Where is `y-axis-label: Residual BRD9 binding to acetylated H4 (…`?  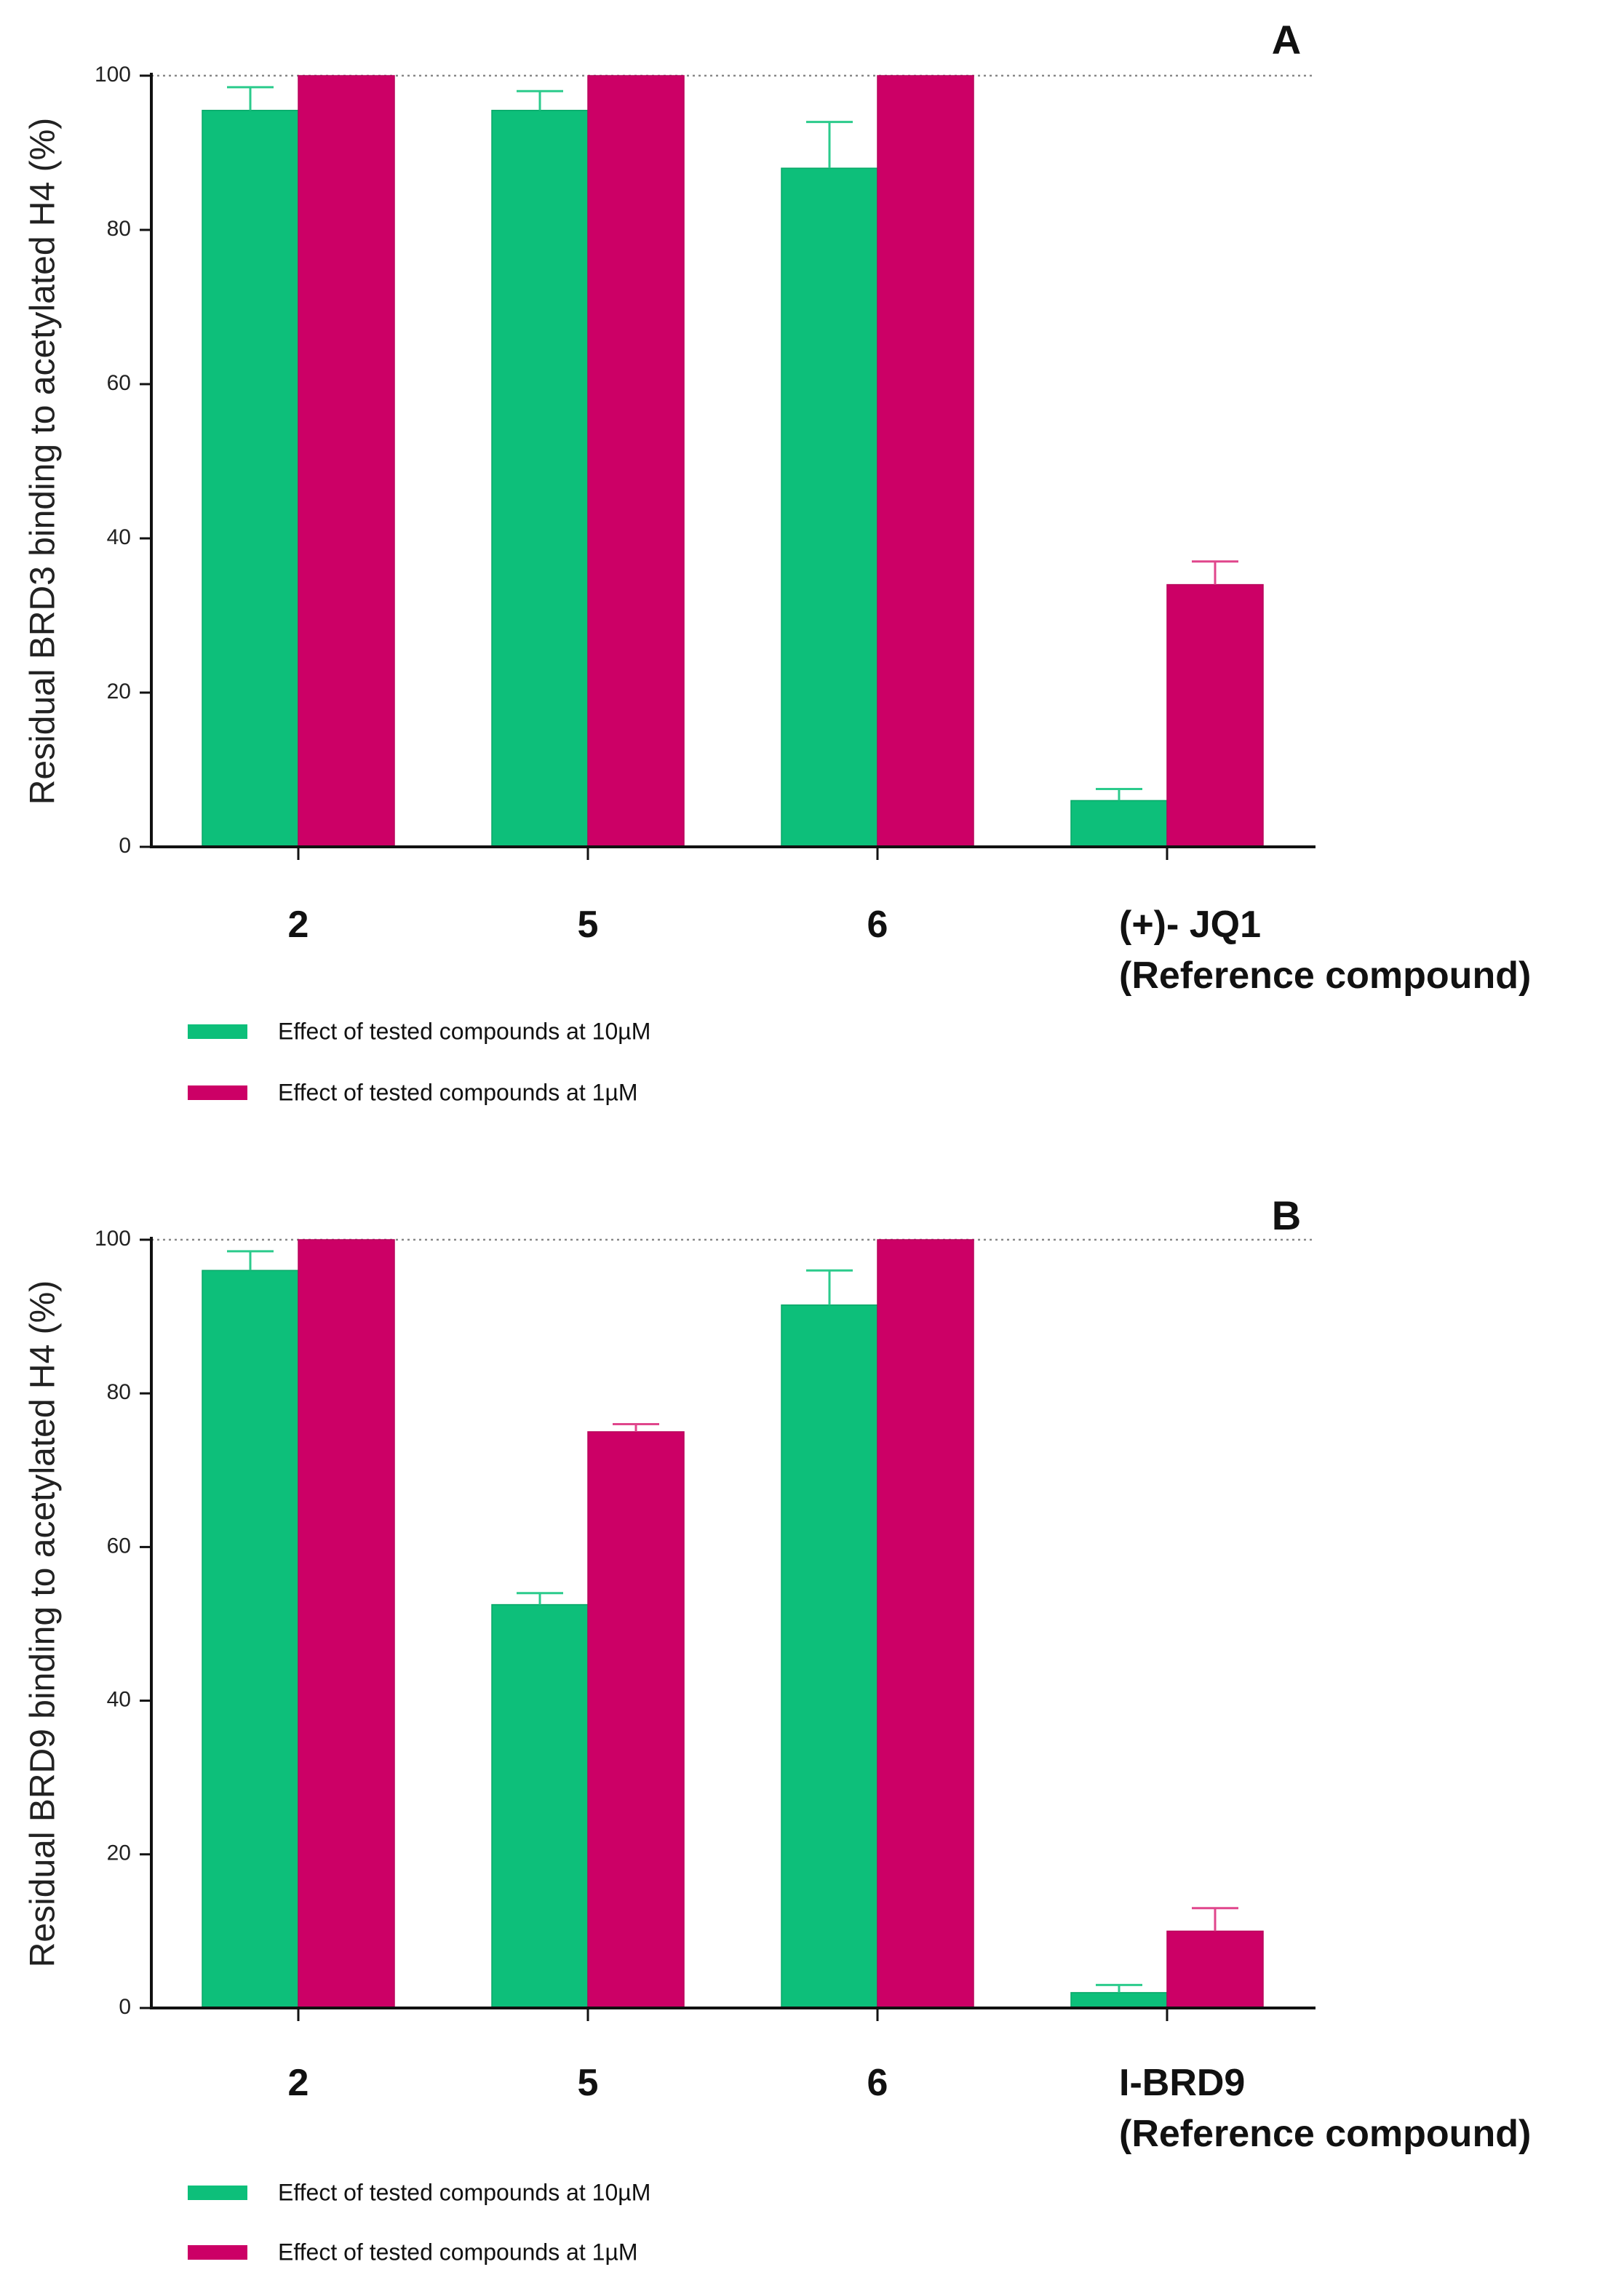 y-axis-label: Residual BRD9 binding to acetylated H4 (… is located at coordinates (43, 1623).